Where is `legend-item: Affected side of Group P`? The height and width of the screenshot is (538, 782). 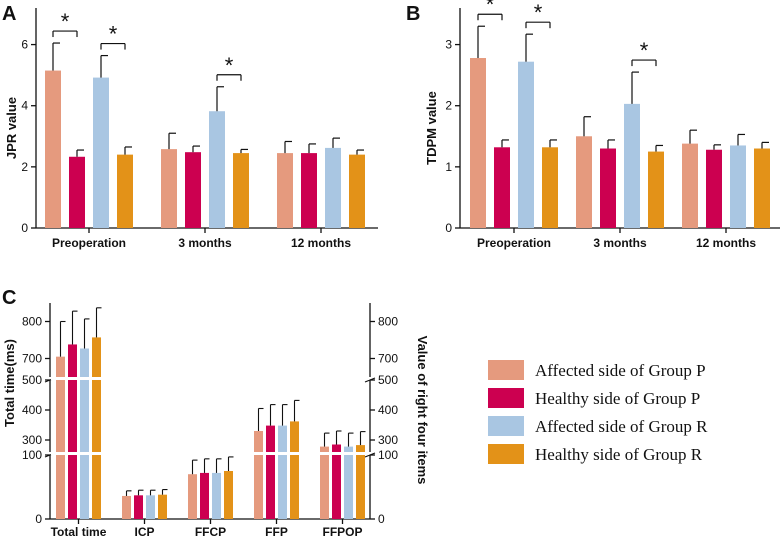
legend-item: Affected side of Group P is located at coordinates (597, 370).